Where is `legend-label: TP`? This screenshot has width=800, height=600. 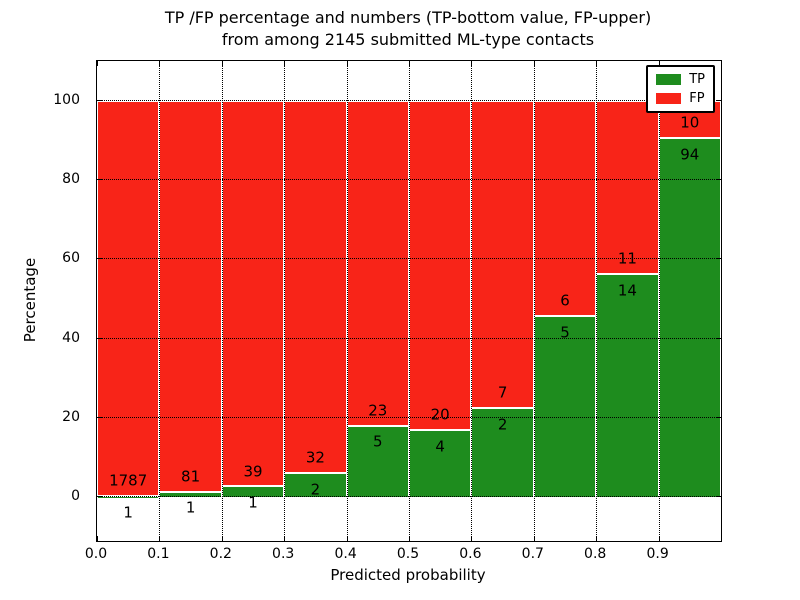 legend-label: TP is located at coordinates (697, 79).